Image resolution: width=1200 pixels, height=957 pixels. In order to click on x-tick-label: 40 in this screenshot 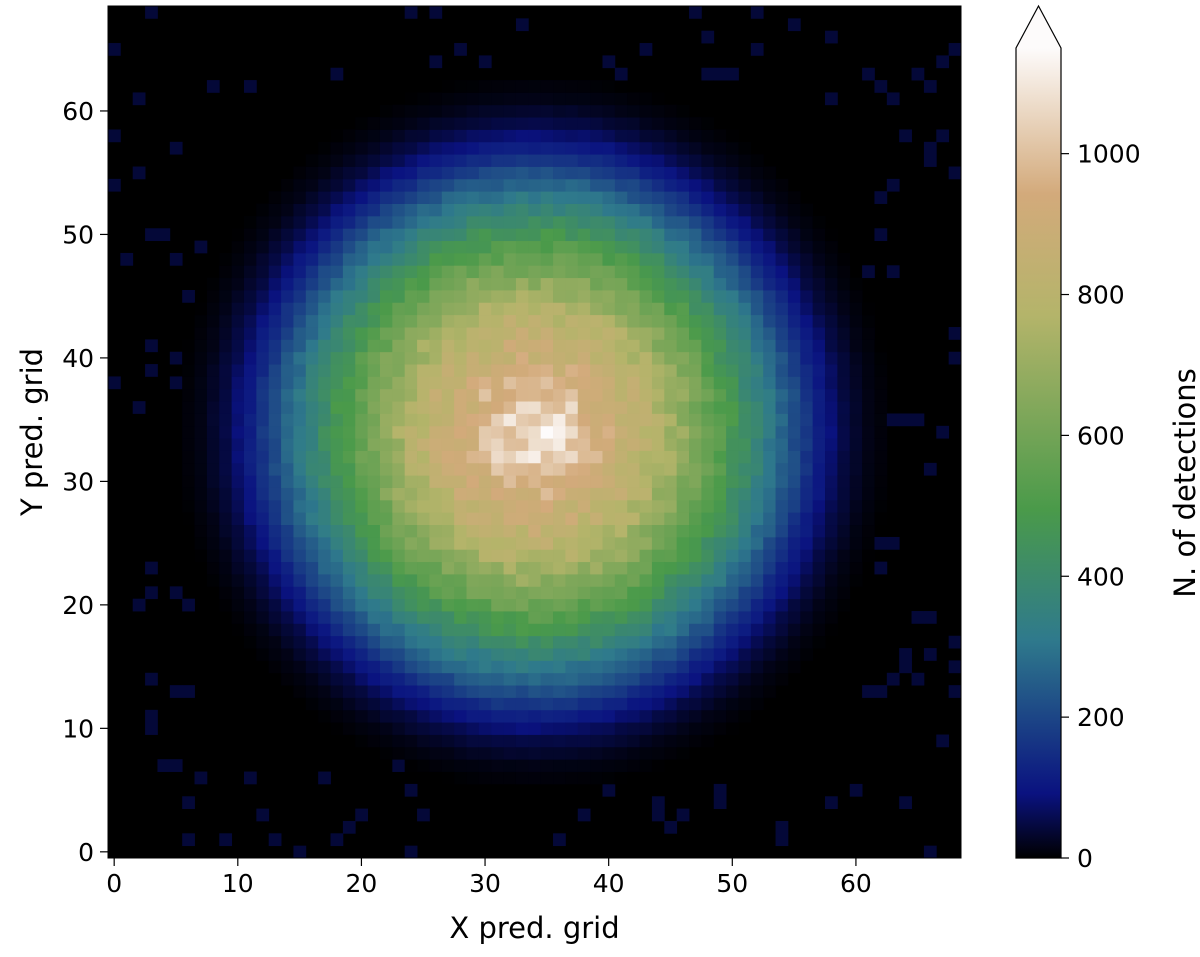, I will do `click(609, 883)`.